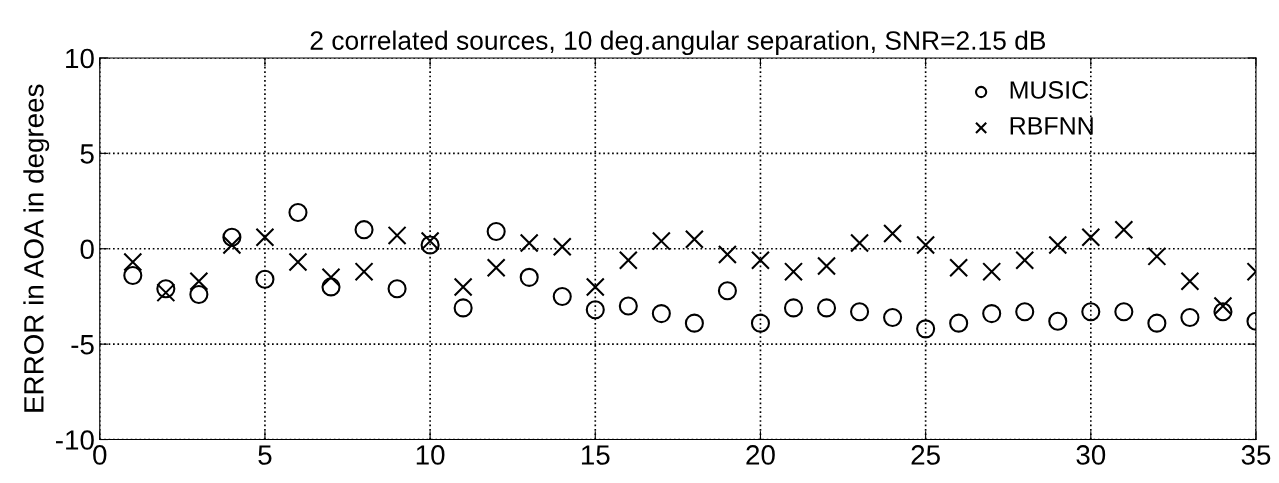 The height and width of the screenshot is (483, 1279). Describe the element at coordinates (595, 455) in the screenshot. I see `x-tick-label: 15` at that location.